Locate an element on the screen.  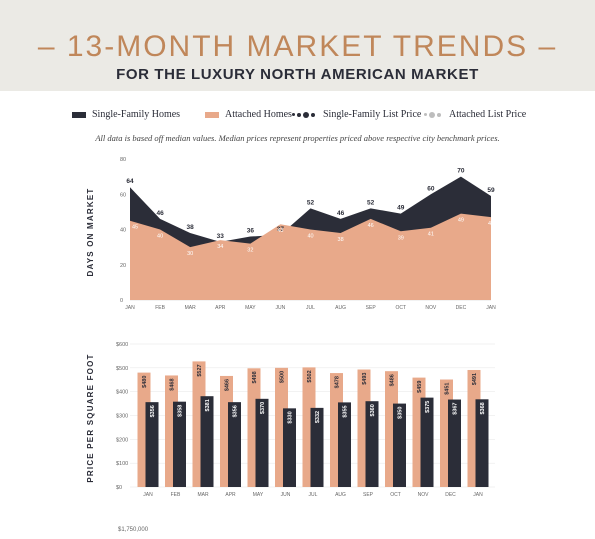
dom-y-tick-label: 20 is located at coordinates (123, 266).